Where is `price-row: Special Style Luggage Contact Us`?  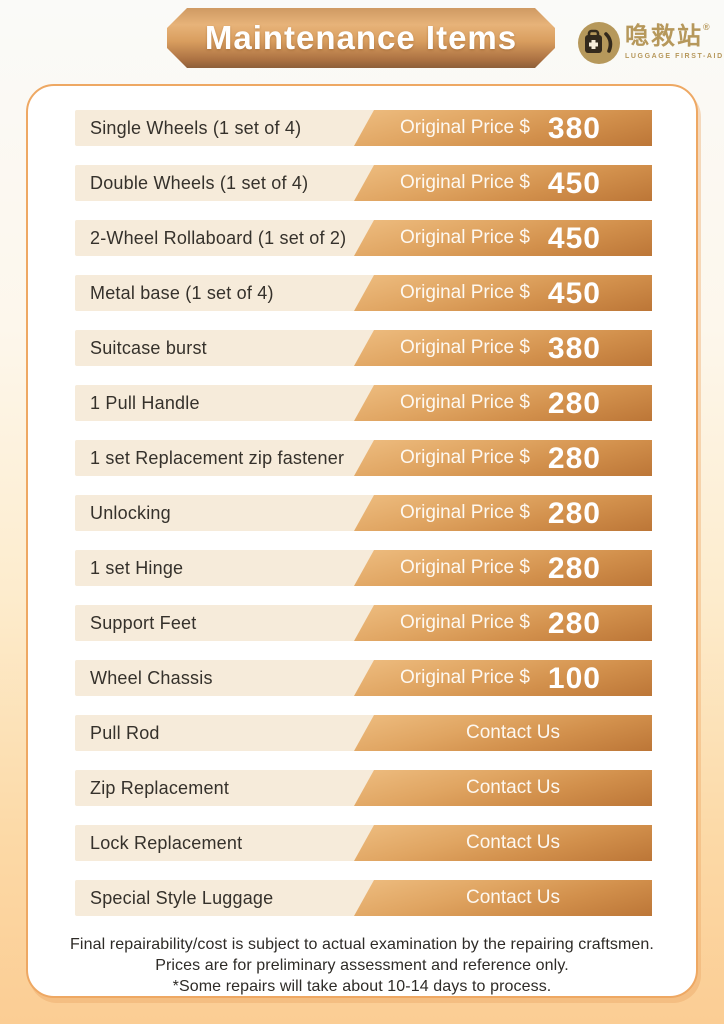
price-row: Special Style Luggage Contact Us is located at coordinates (363, 898).